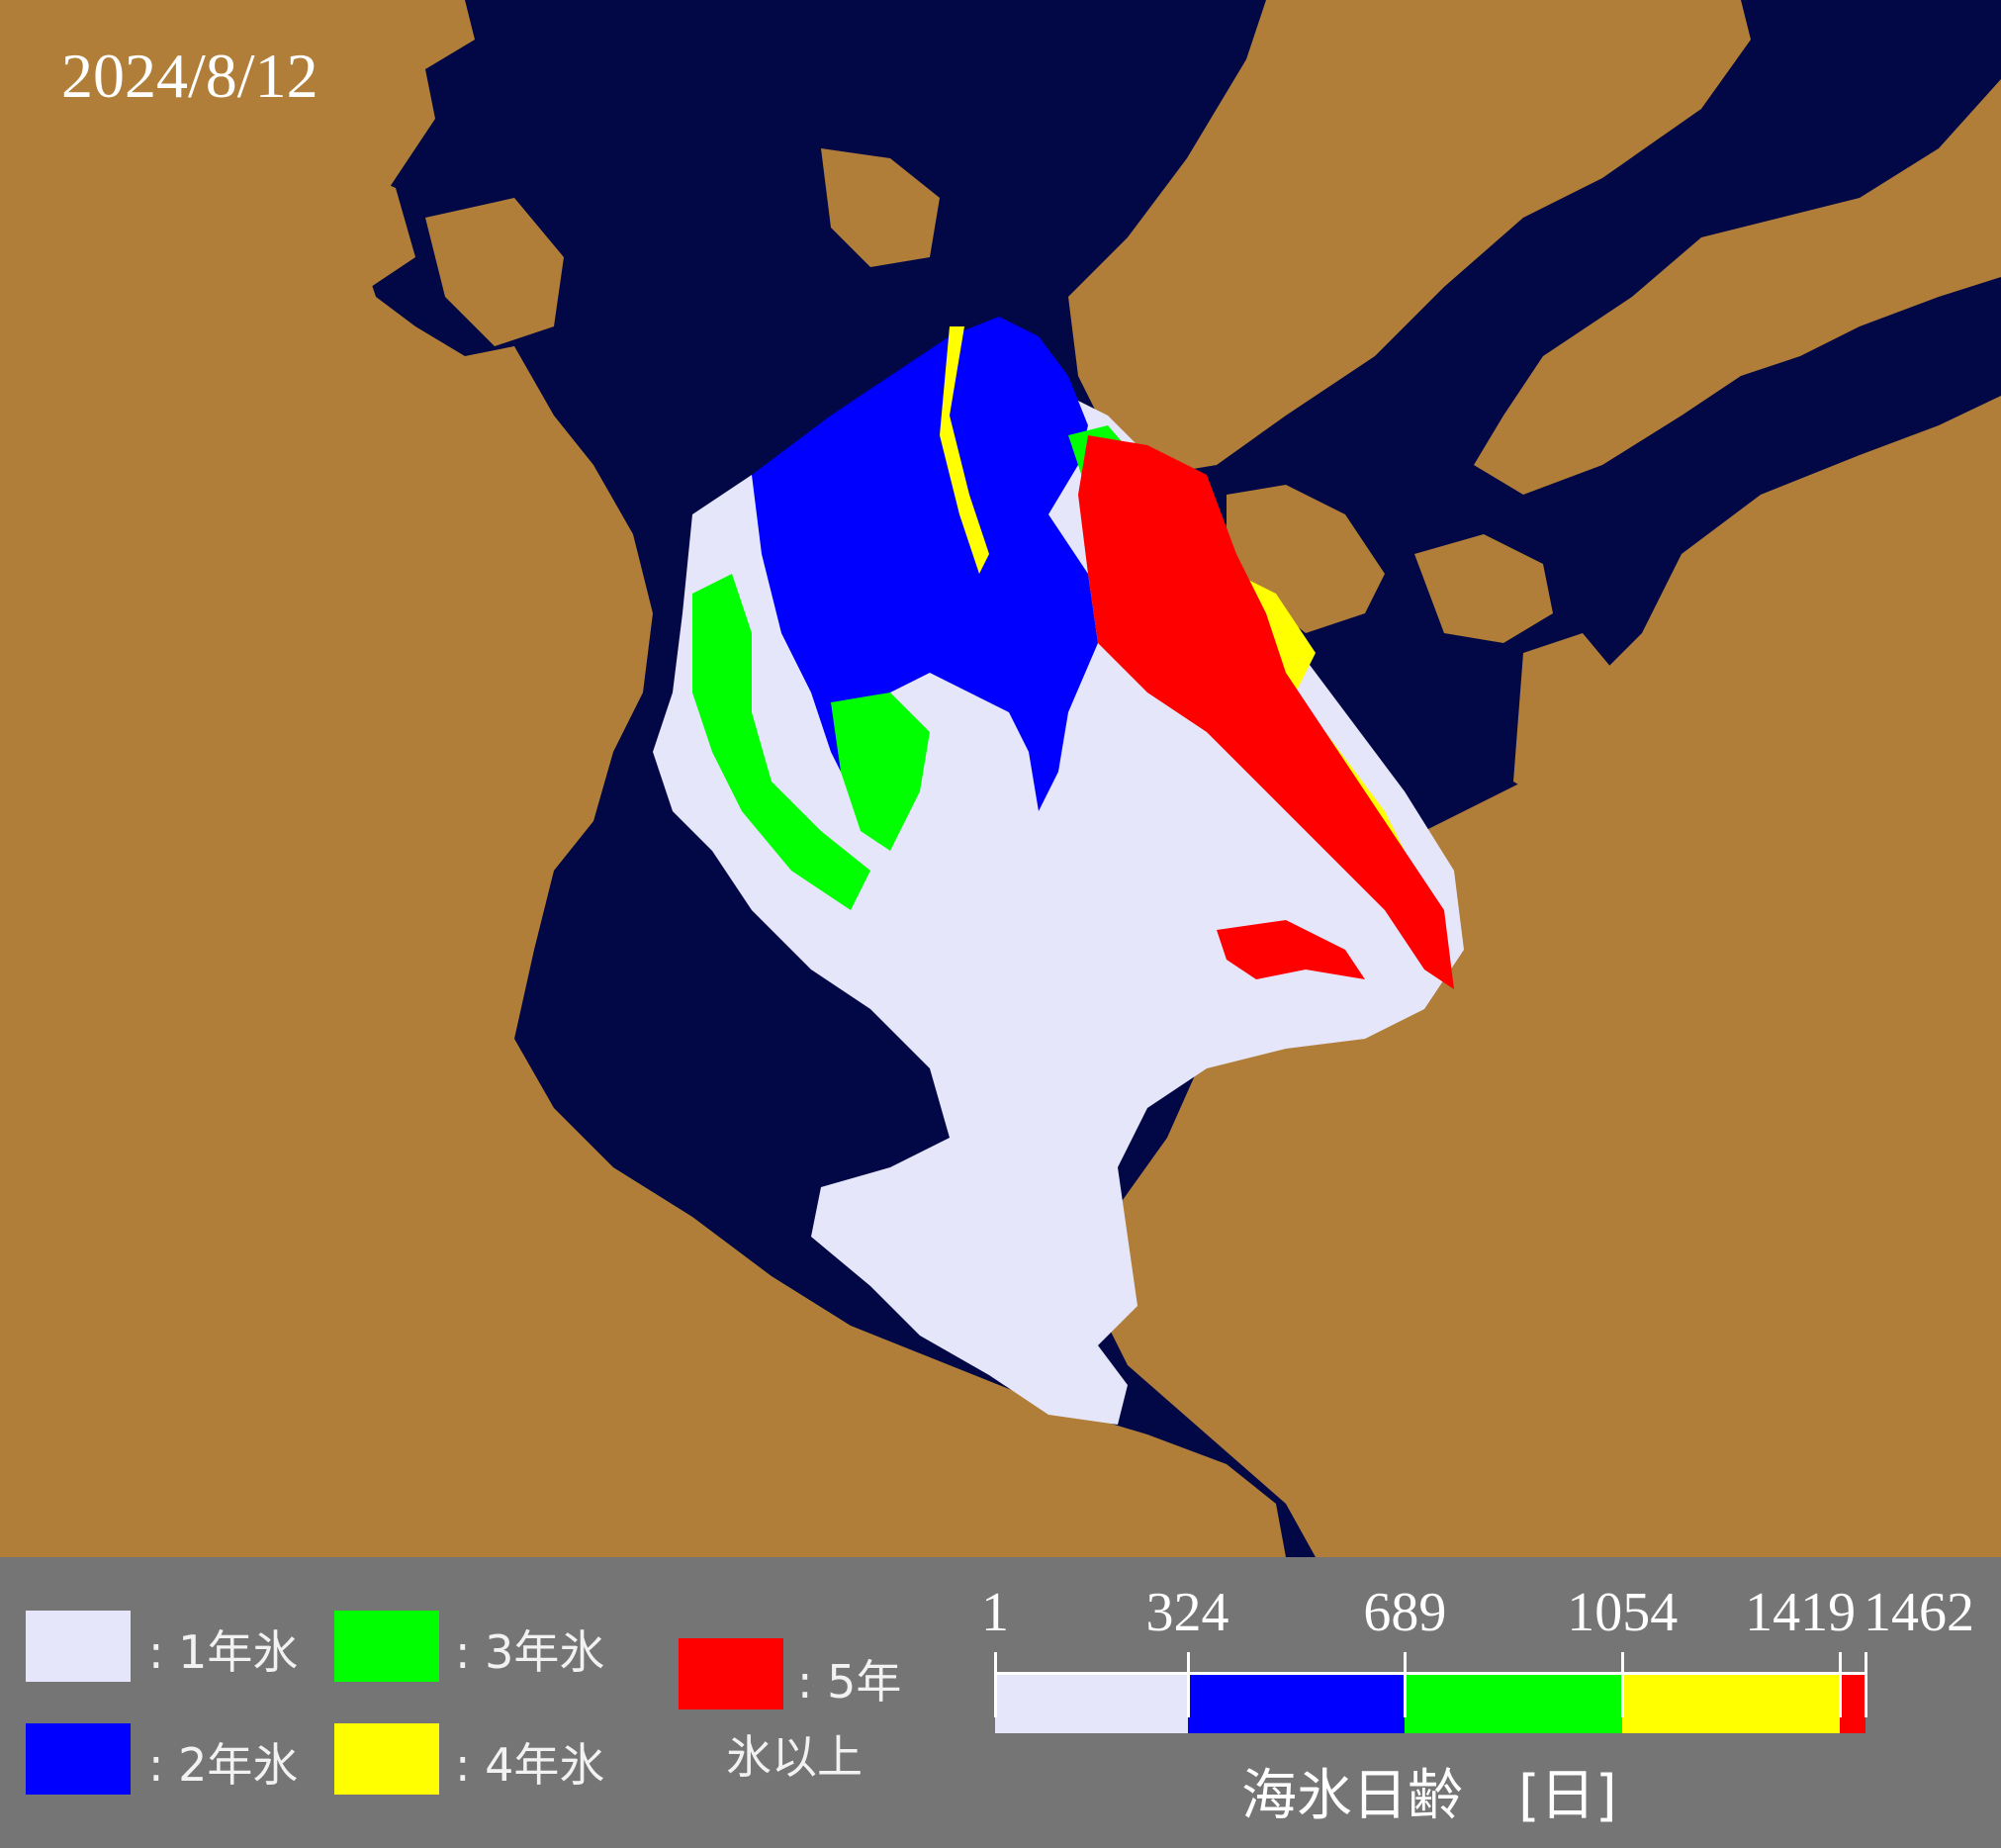  I want to click on land-victoria-island, so click(306, 223).